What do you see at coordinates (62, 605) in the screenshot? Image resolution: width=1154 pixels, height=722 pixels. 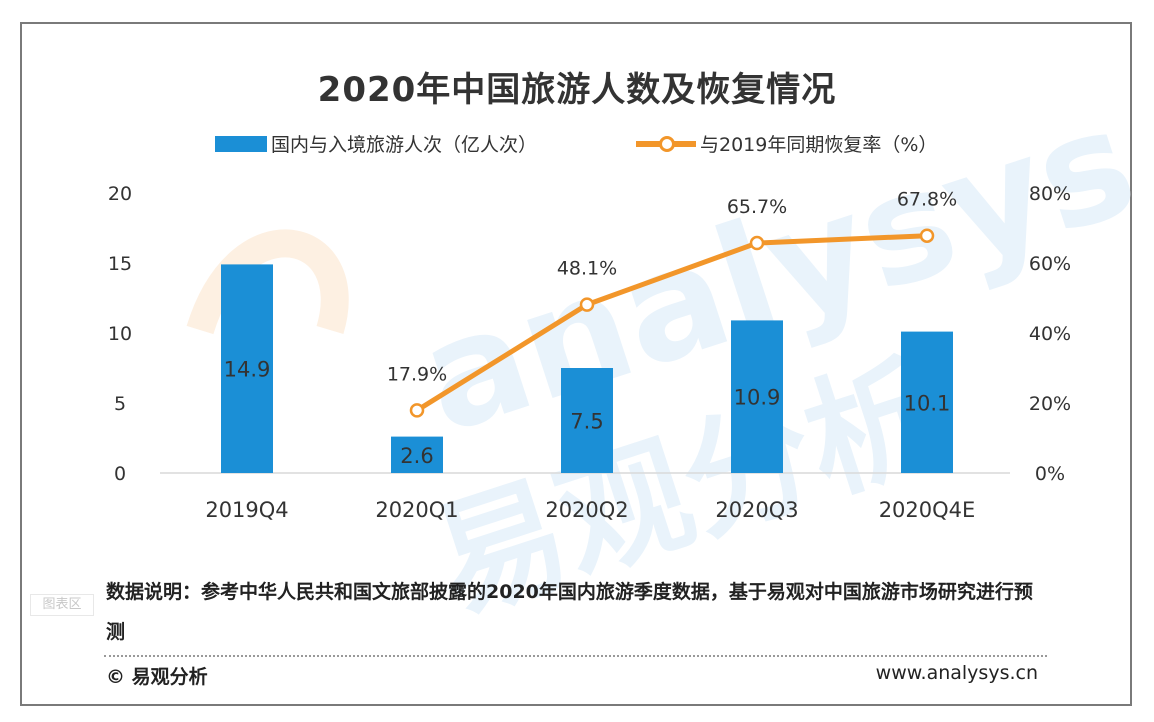 I see `chart-area-tag: 图表区` at bounding box center [62, 605].